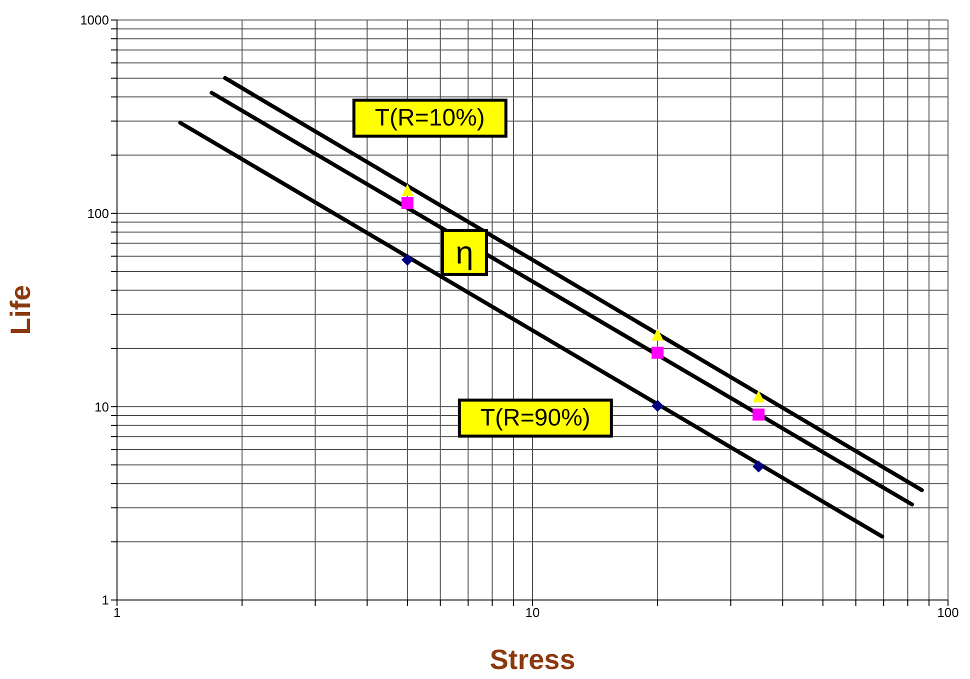 This screenshot has width=970, height=679. What do you see at coordinates (532, 612) in the screenshot?
I see `x-tick-label: 10` at bounding box center [532, 612].